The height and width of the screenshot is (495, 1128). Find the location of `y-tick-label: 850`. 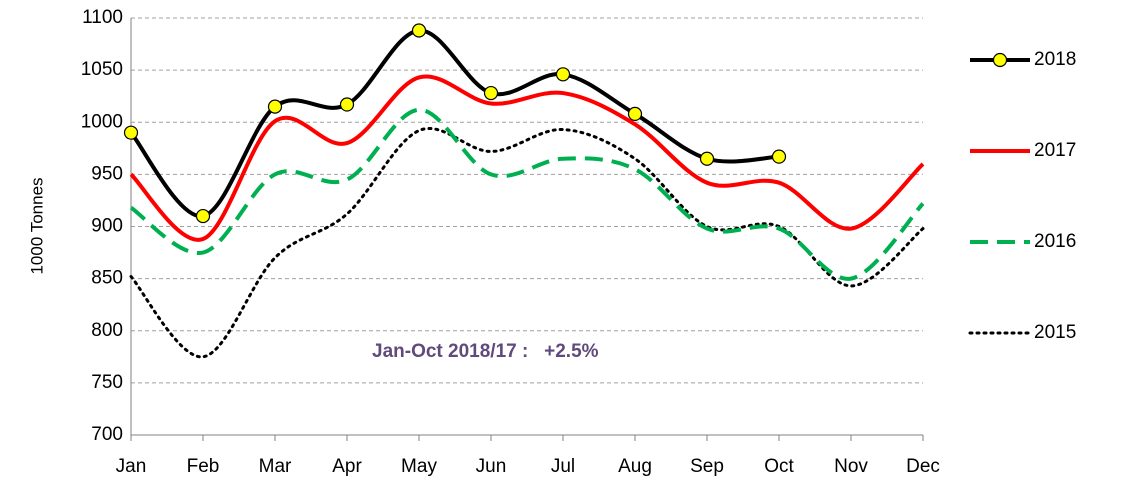

y-tick-label: 850 is located at coordinates (107, 278).